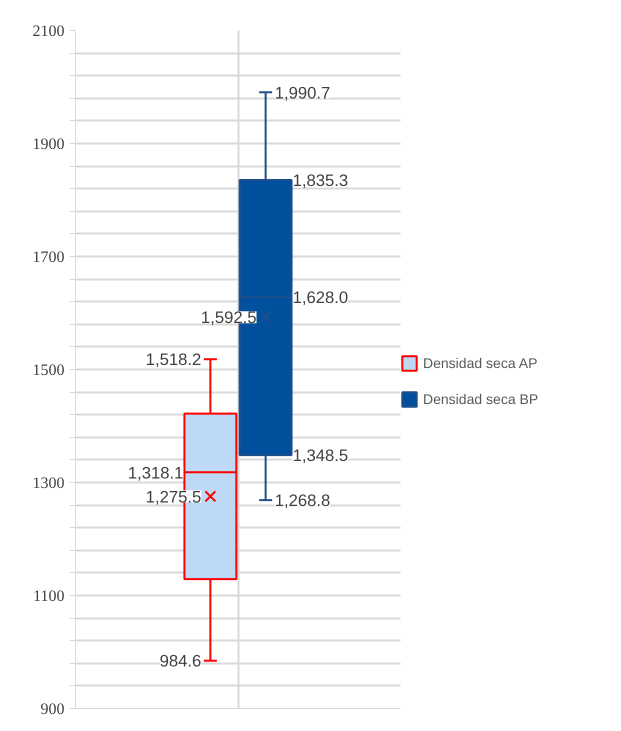  I want to click on y-tick-label: 1300, so click(48, 483).